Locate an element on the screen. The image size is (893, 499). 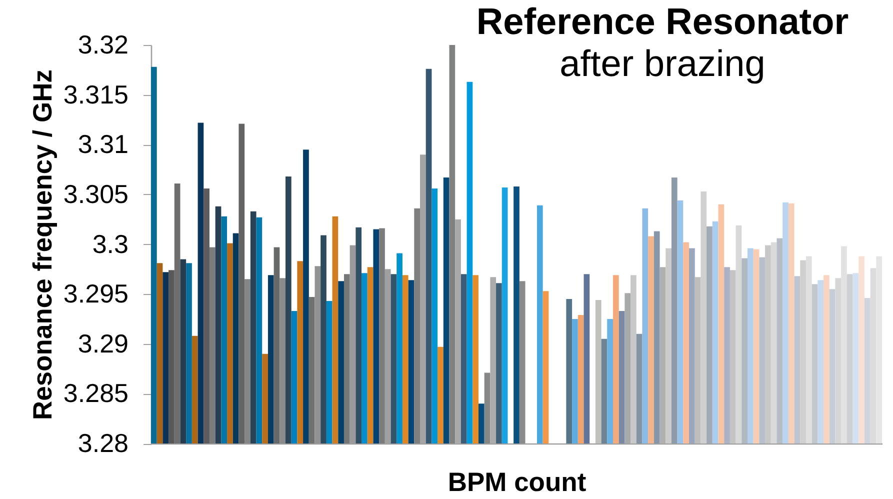
x-axis-title: BPM count is located at coordinates (517, 482).